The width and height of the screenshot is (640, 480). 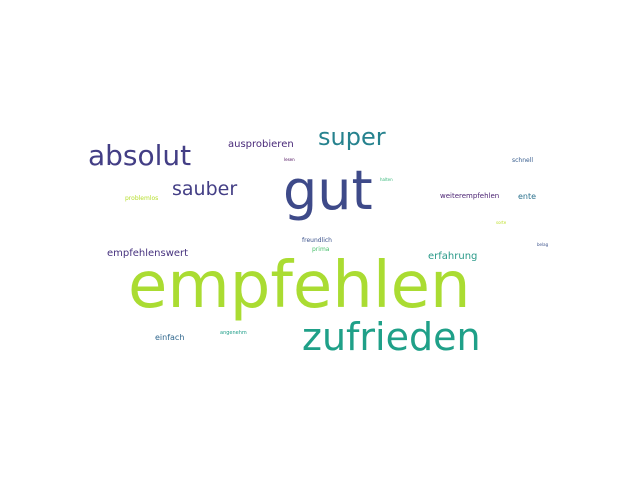 I want to click on word-problemlos: problemlos, so click(x=142, y=198).